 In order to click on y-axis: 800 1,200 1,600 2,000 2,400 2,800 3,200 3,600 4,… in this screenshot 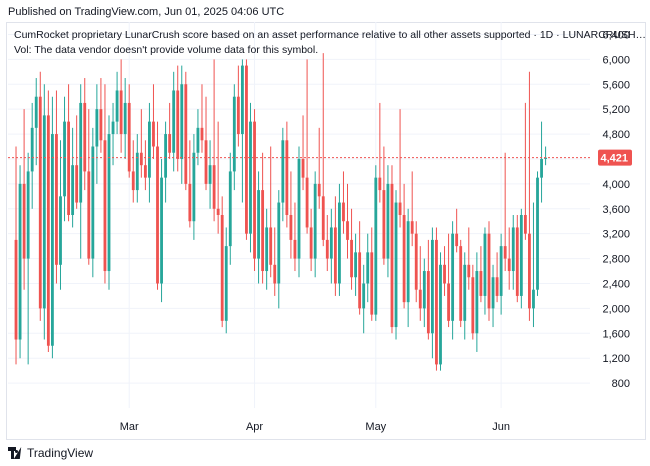, I will do `click(616, 209)`.